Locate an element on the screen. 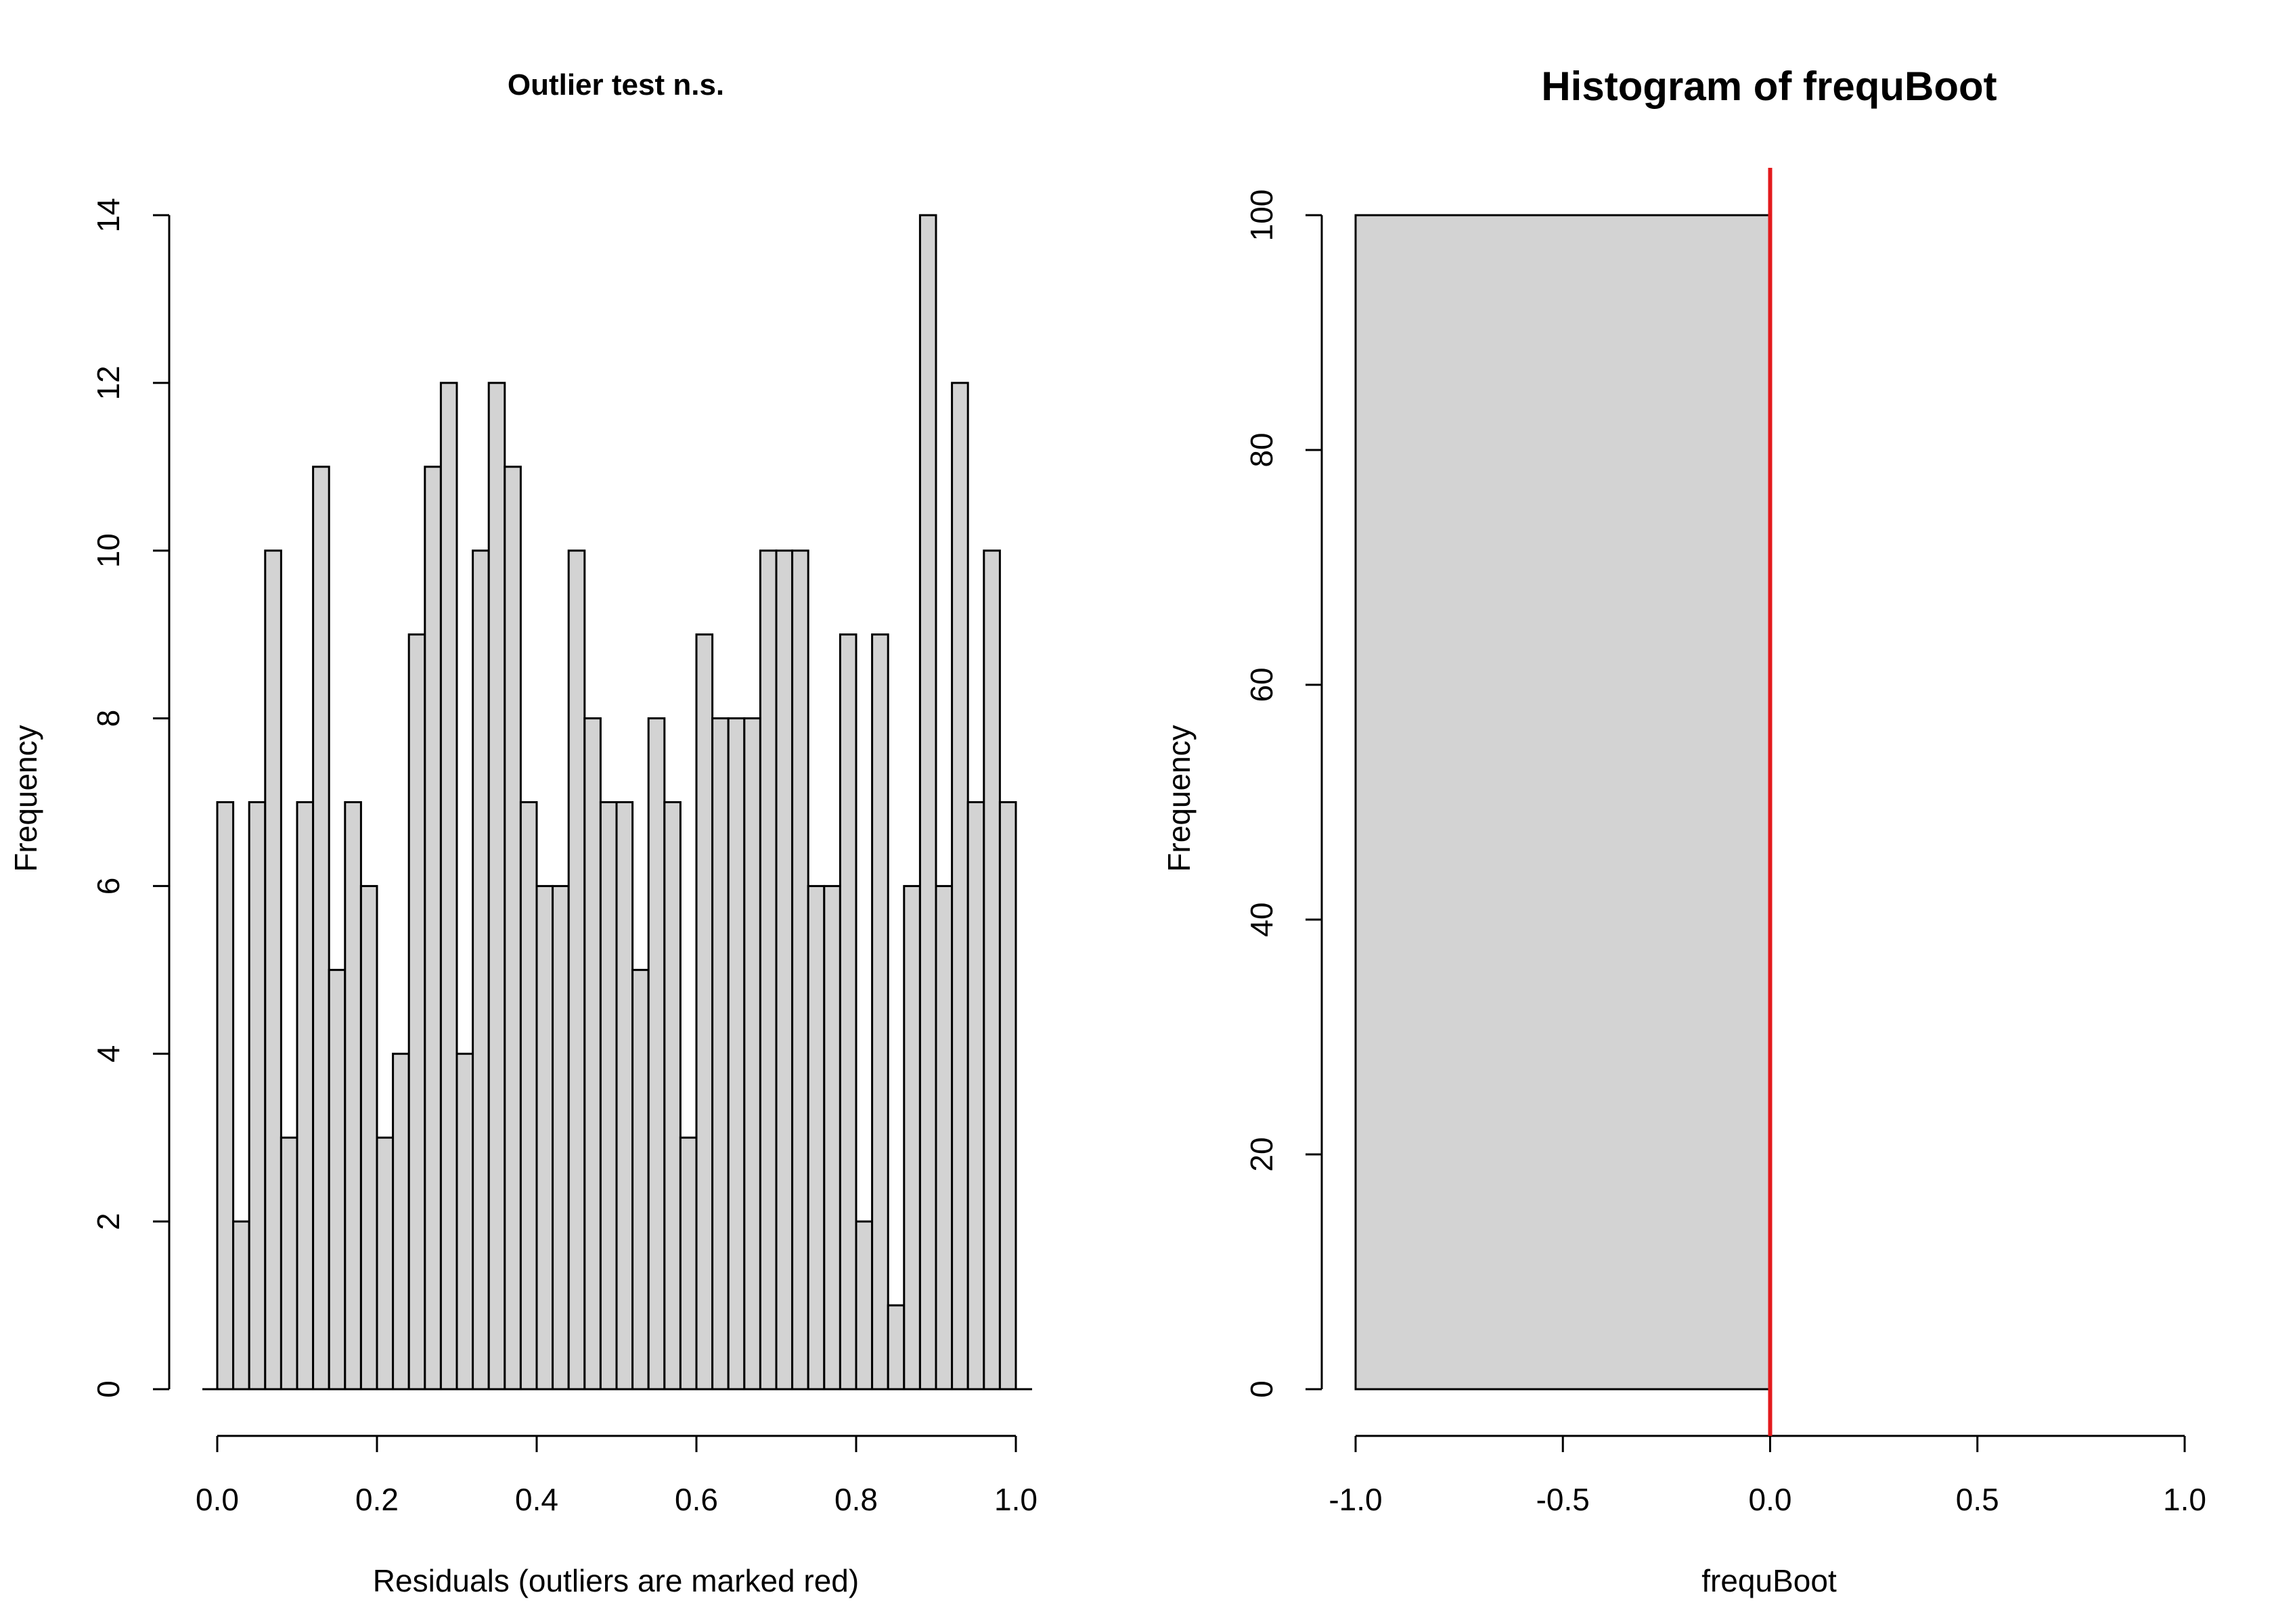  right-y-axis-label: Frequency is located at coordinates (1179, 798).